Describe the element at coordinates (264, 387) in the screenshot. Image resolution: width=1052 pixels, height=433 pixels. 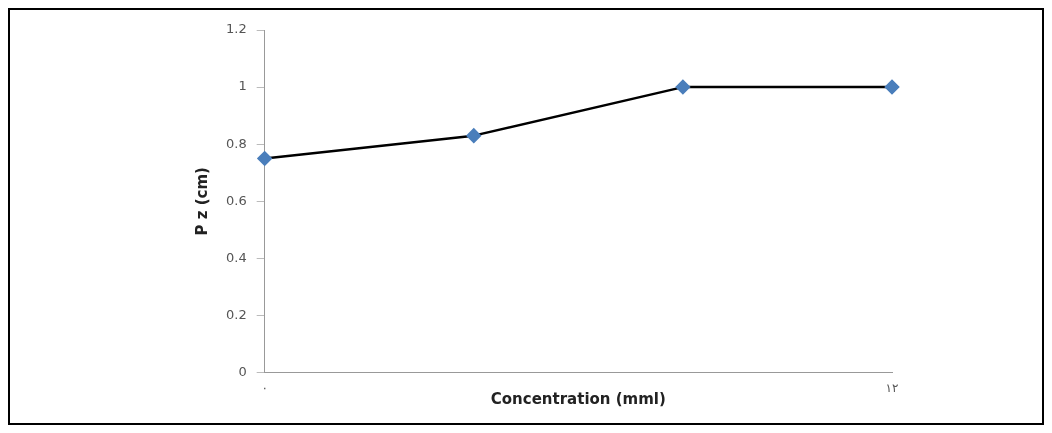
I see `x-tick-label: ٠` at that location.